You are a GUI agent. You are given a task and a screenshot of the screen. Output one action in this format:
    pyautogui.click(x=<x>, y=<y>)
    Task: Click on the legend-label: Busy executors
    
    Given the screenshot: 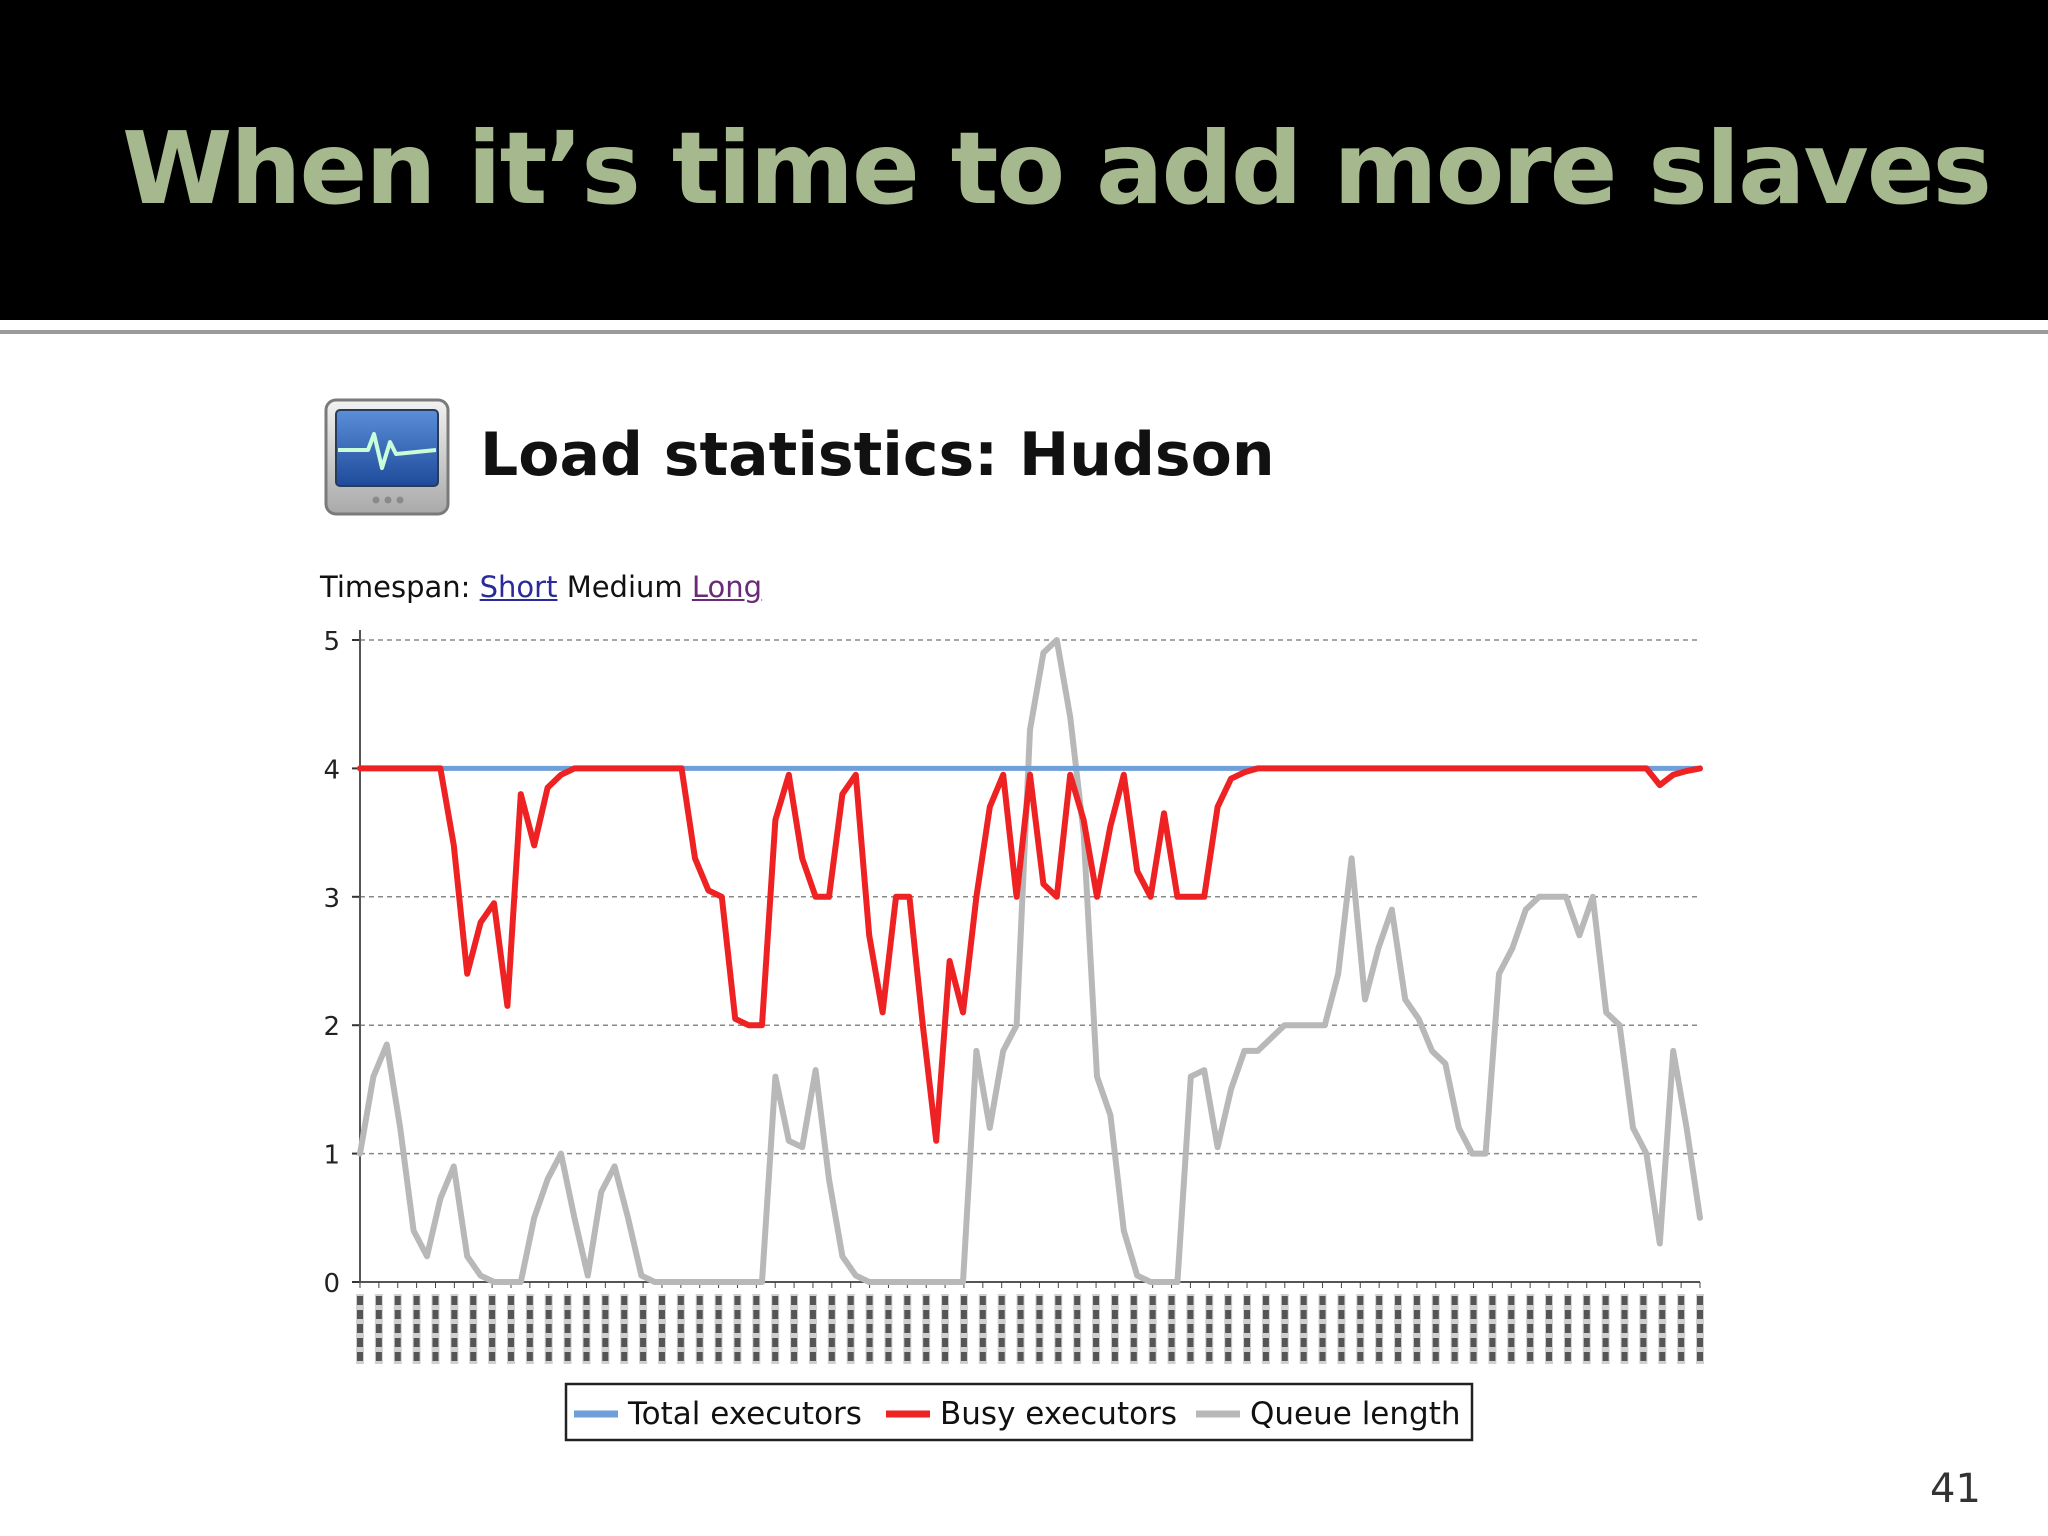 What is the action you would take?
    pyautogui.click(x=1058, y=1414)
    